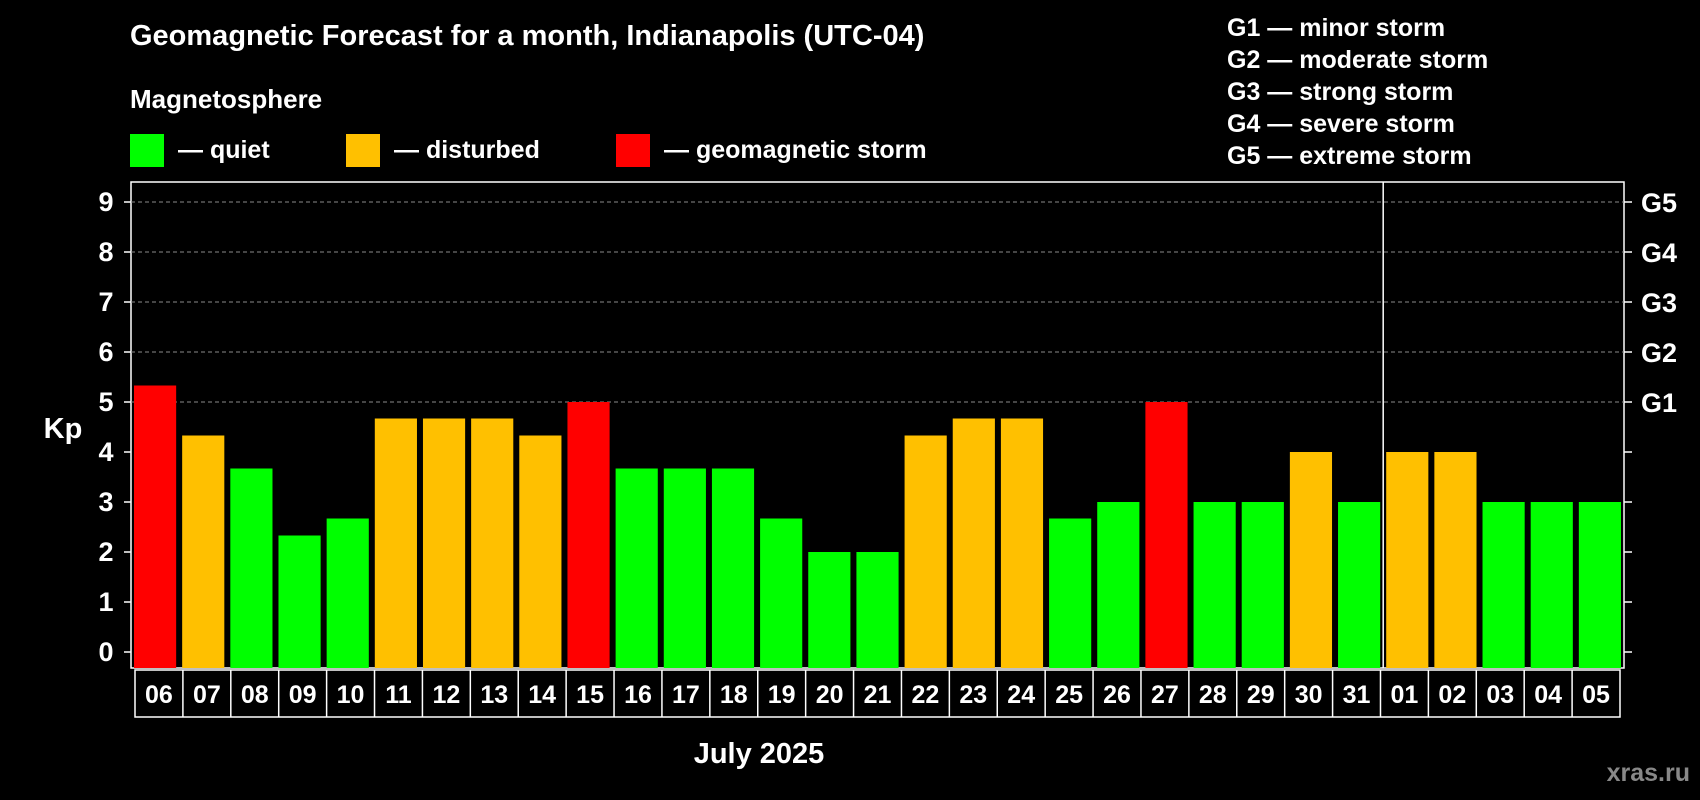 This screenshot has height=800, width=1700. What do you see at coordinates (494, 695) in the screenshot?
I see `x-tick-label-13: 13` at bounding box center [494, 695].